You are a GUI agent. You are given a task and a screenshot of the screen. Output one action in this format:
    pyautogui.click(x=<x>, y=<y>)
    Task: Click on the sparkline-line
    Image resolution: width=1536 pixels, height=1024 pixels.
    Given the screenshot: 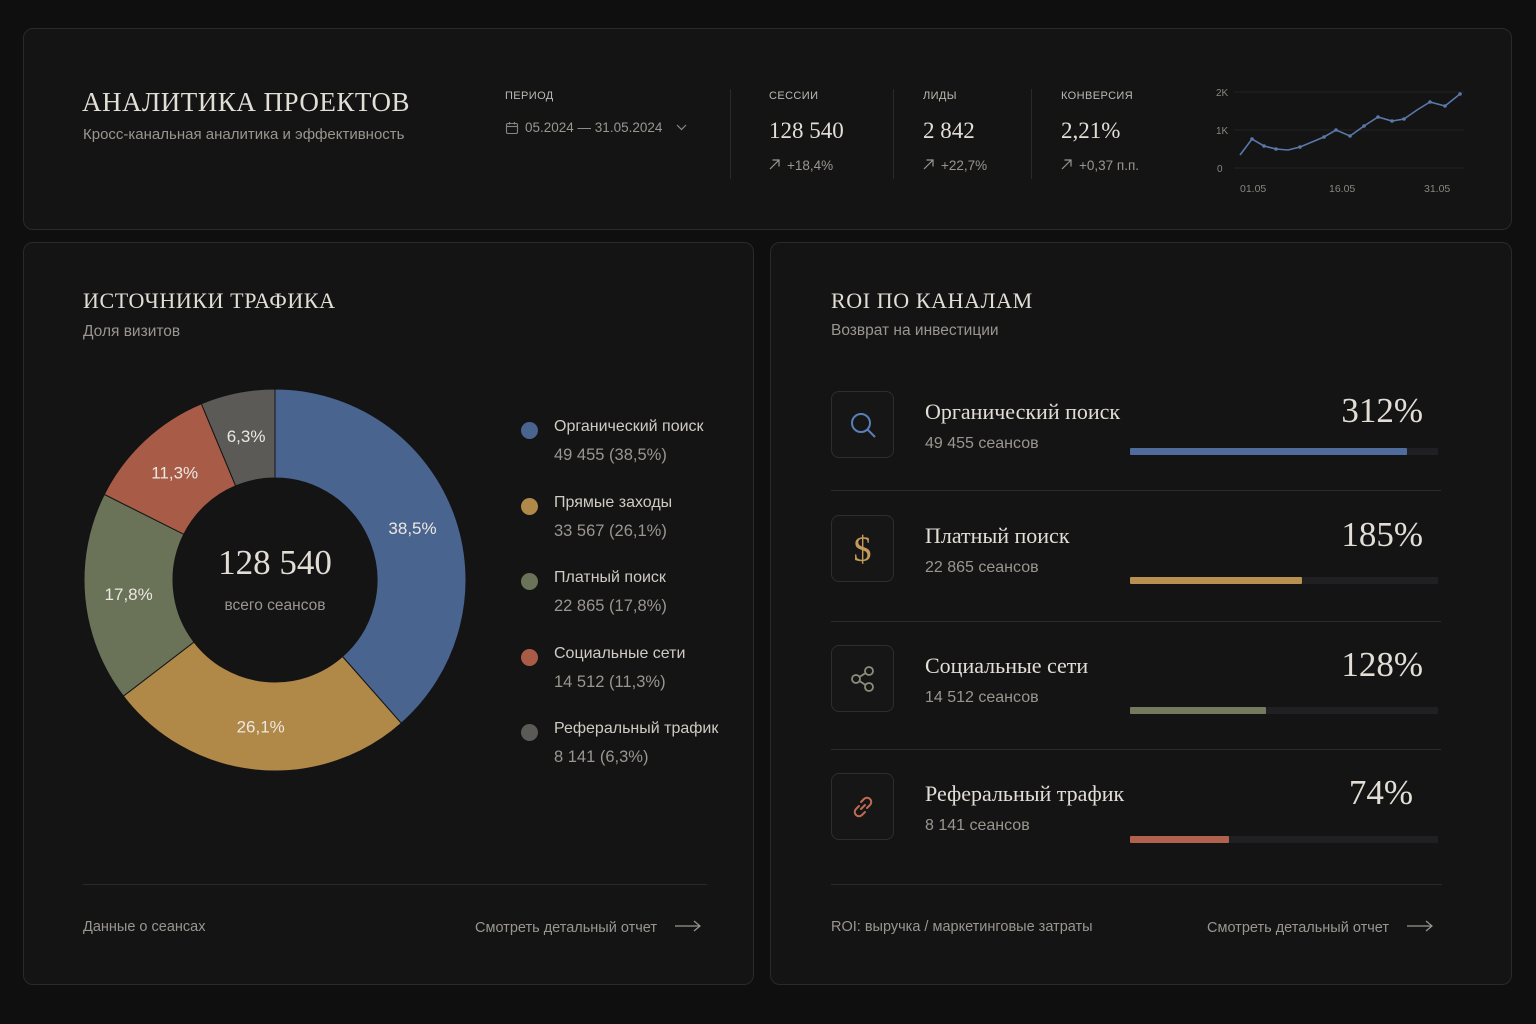 What is the action you would take?
    pyautogui.click(x=1350, y=124)
    